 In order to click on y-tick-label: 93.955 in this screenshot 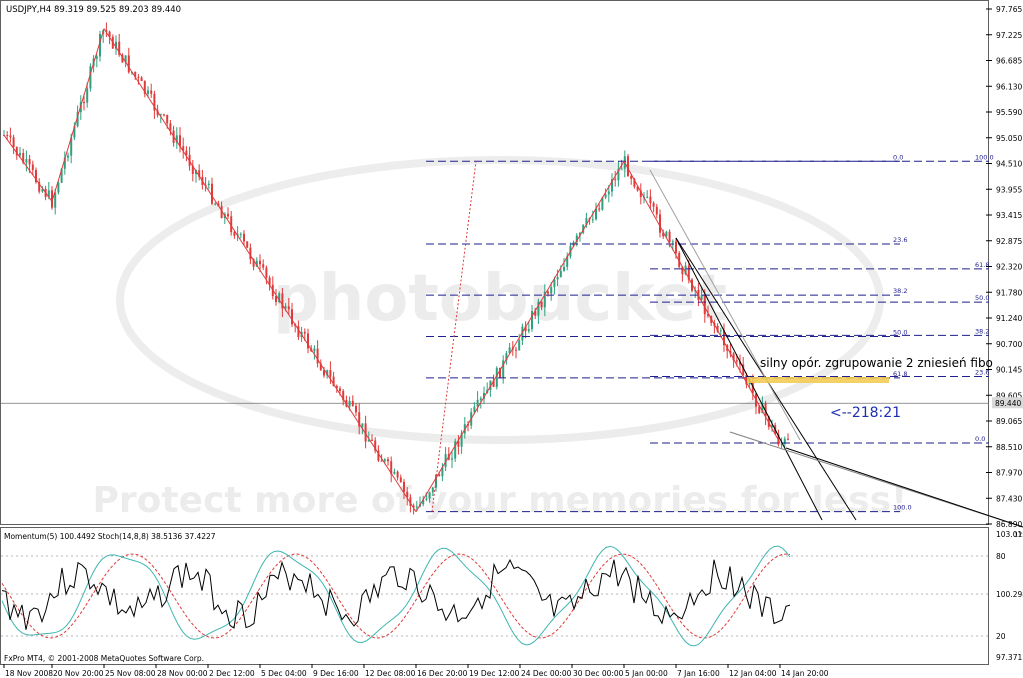, I will do `click(1009, 189)`.